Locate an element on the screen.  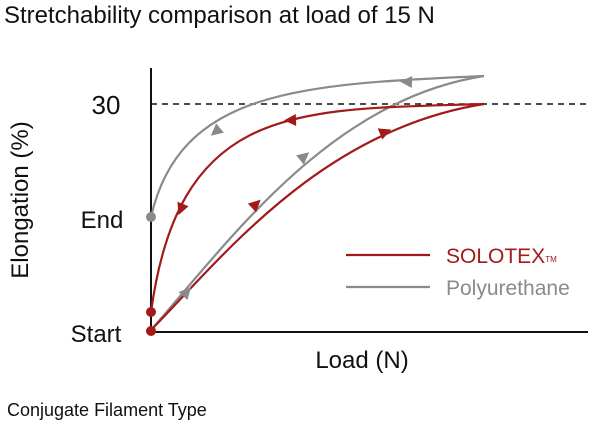
solotex-end-point is located at coordinates (151, 312).